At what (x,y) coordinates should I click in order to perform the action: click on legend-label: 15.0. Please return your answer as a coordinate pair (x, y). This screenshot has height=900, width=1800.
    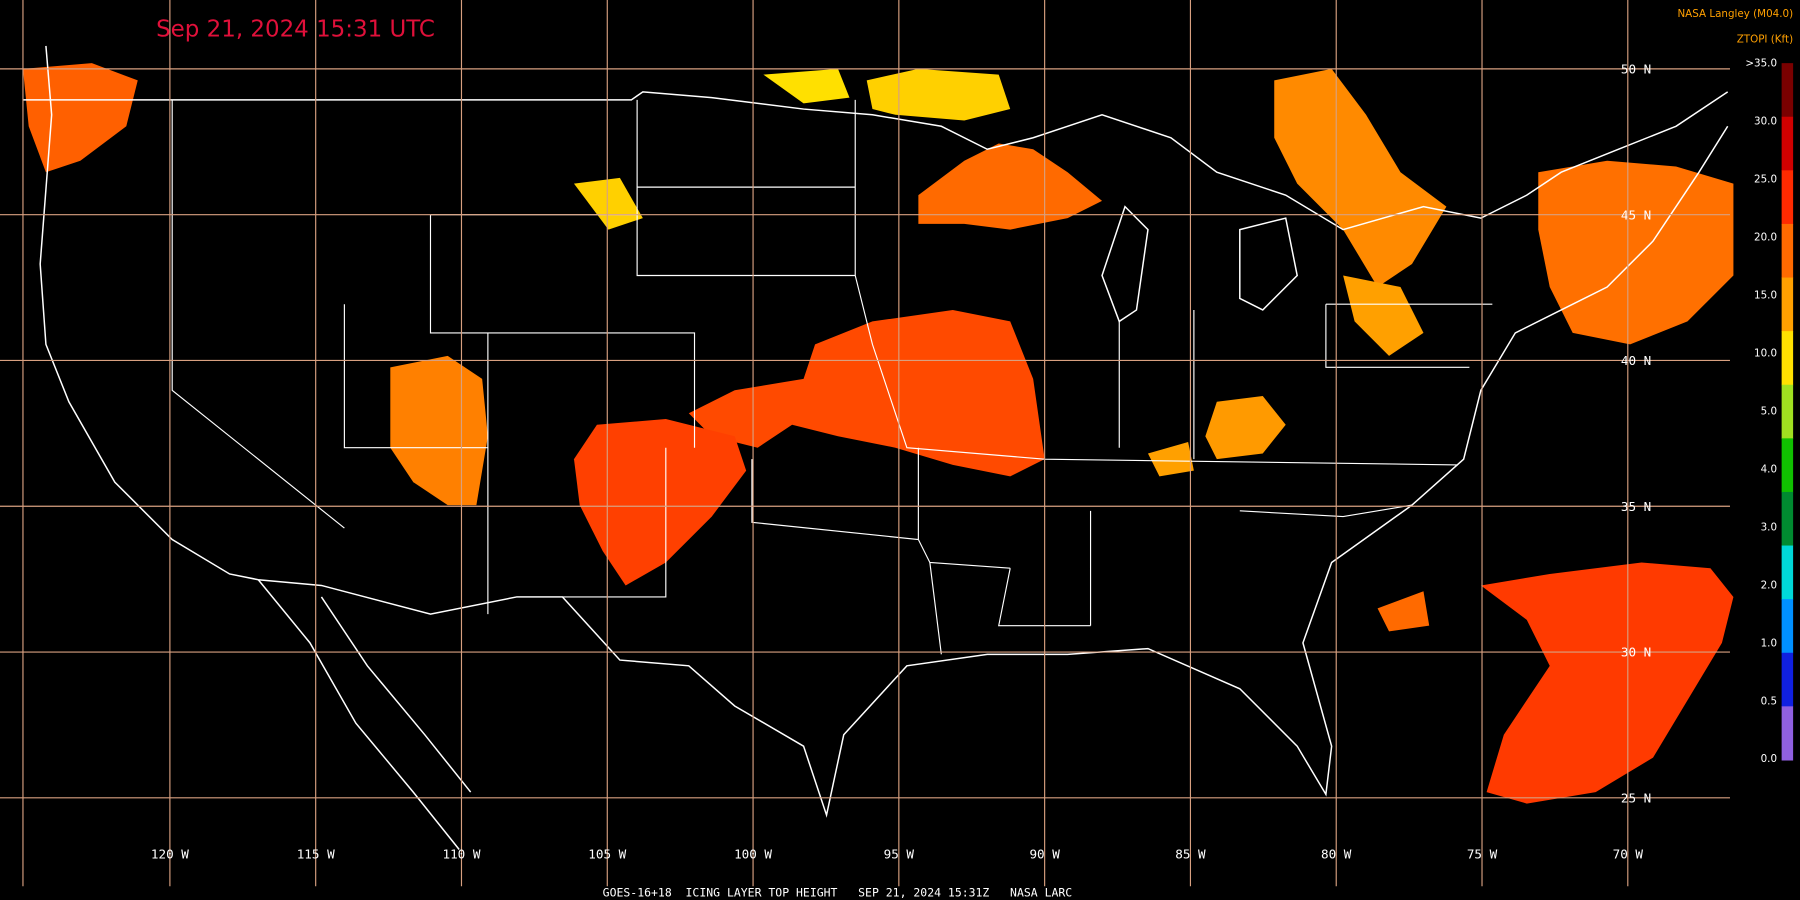
    Looking at the image, I should click on (1765, 295).